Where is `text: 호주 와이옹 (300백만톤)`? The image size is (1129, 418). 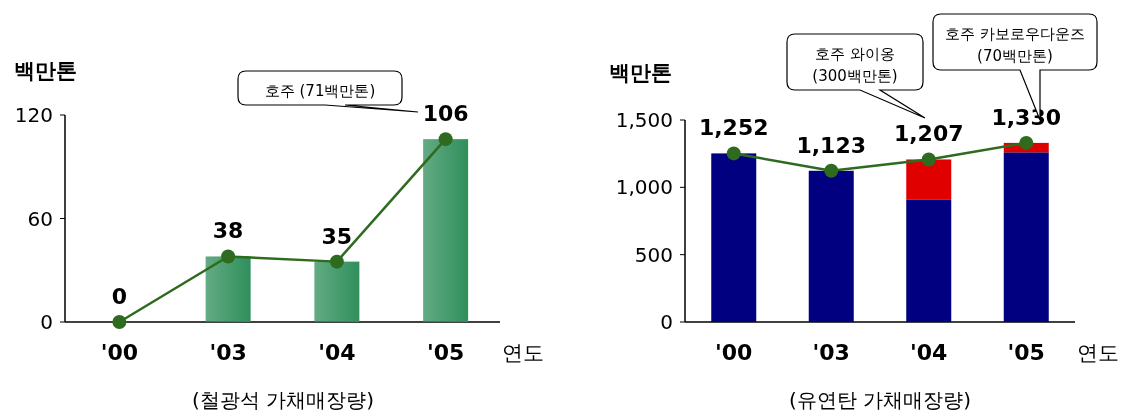
text: 호주 와이옹 (300백만톤) is located at coordinates (855, 65).